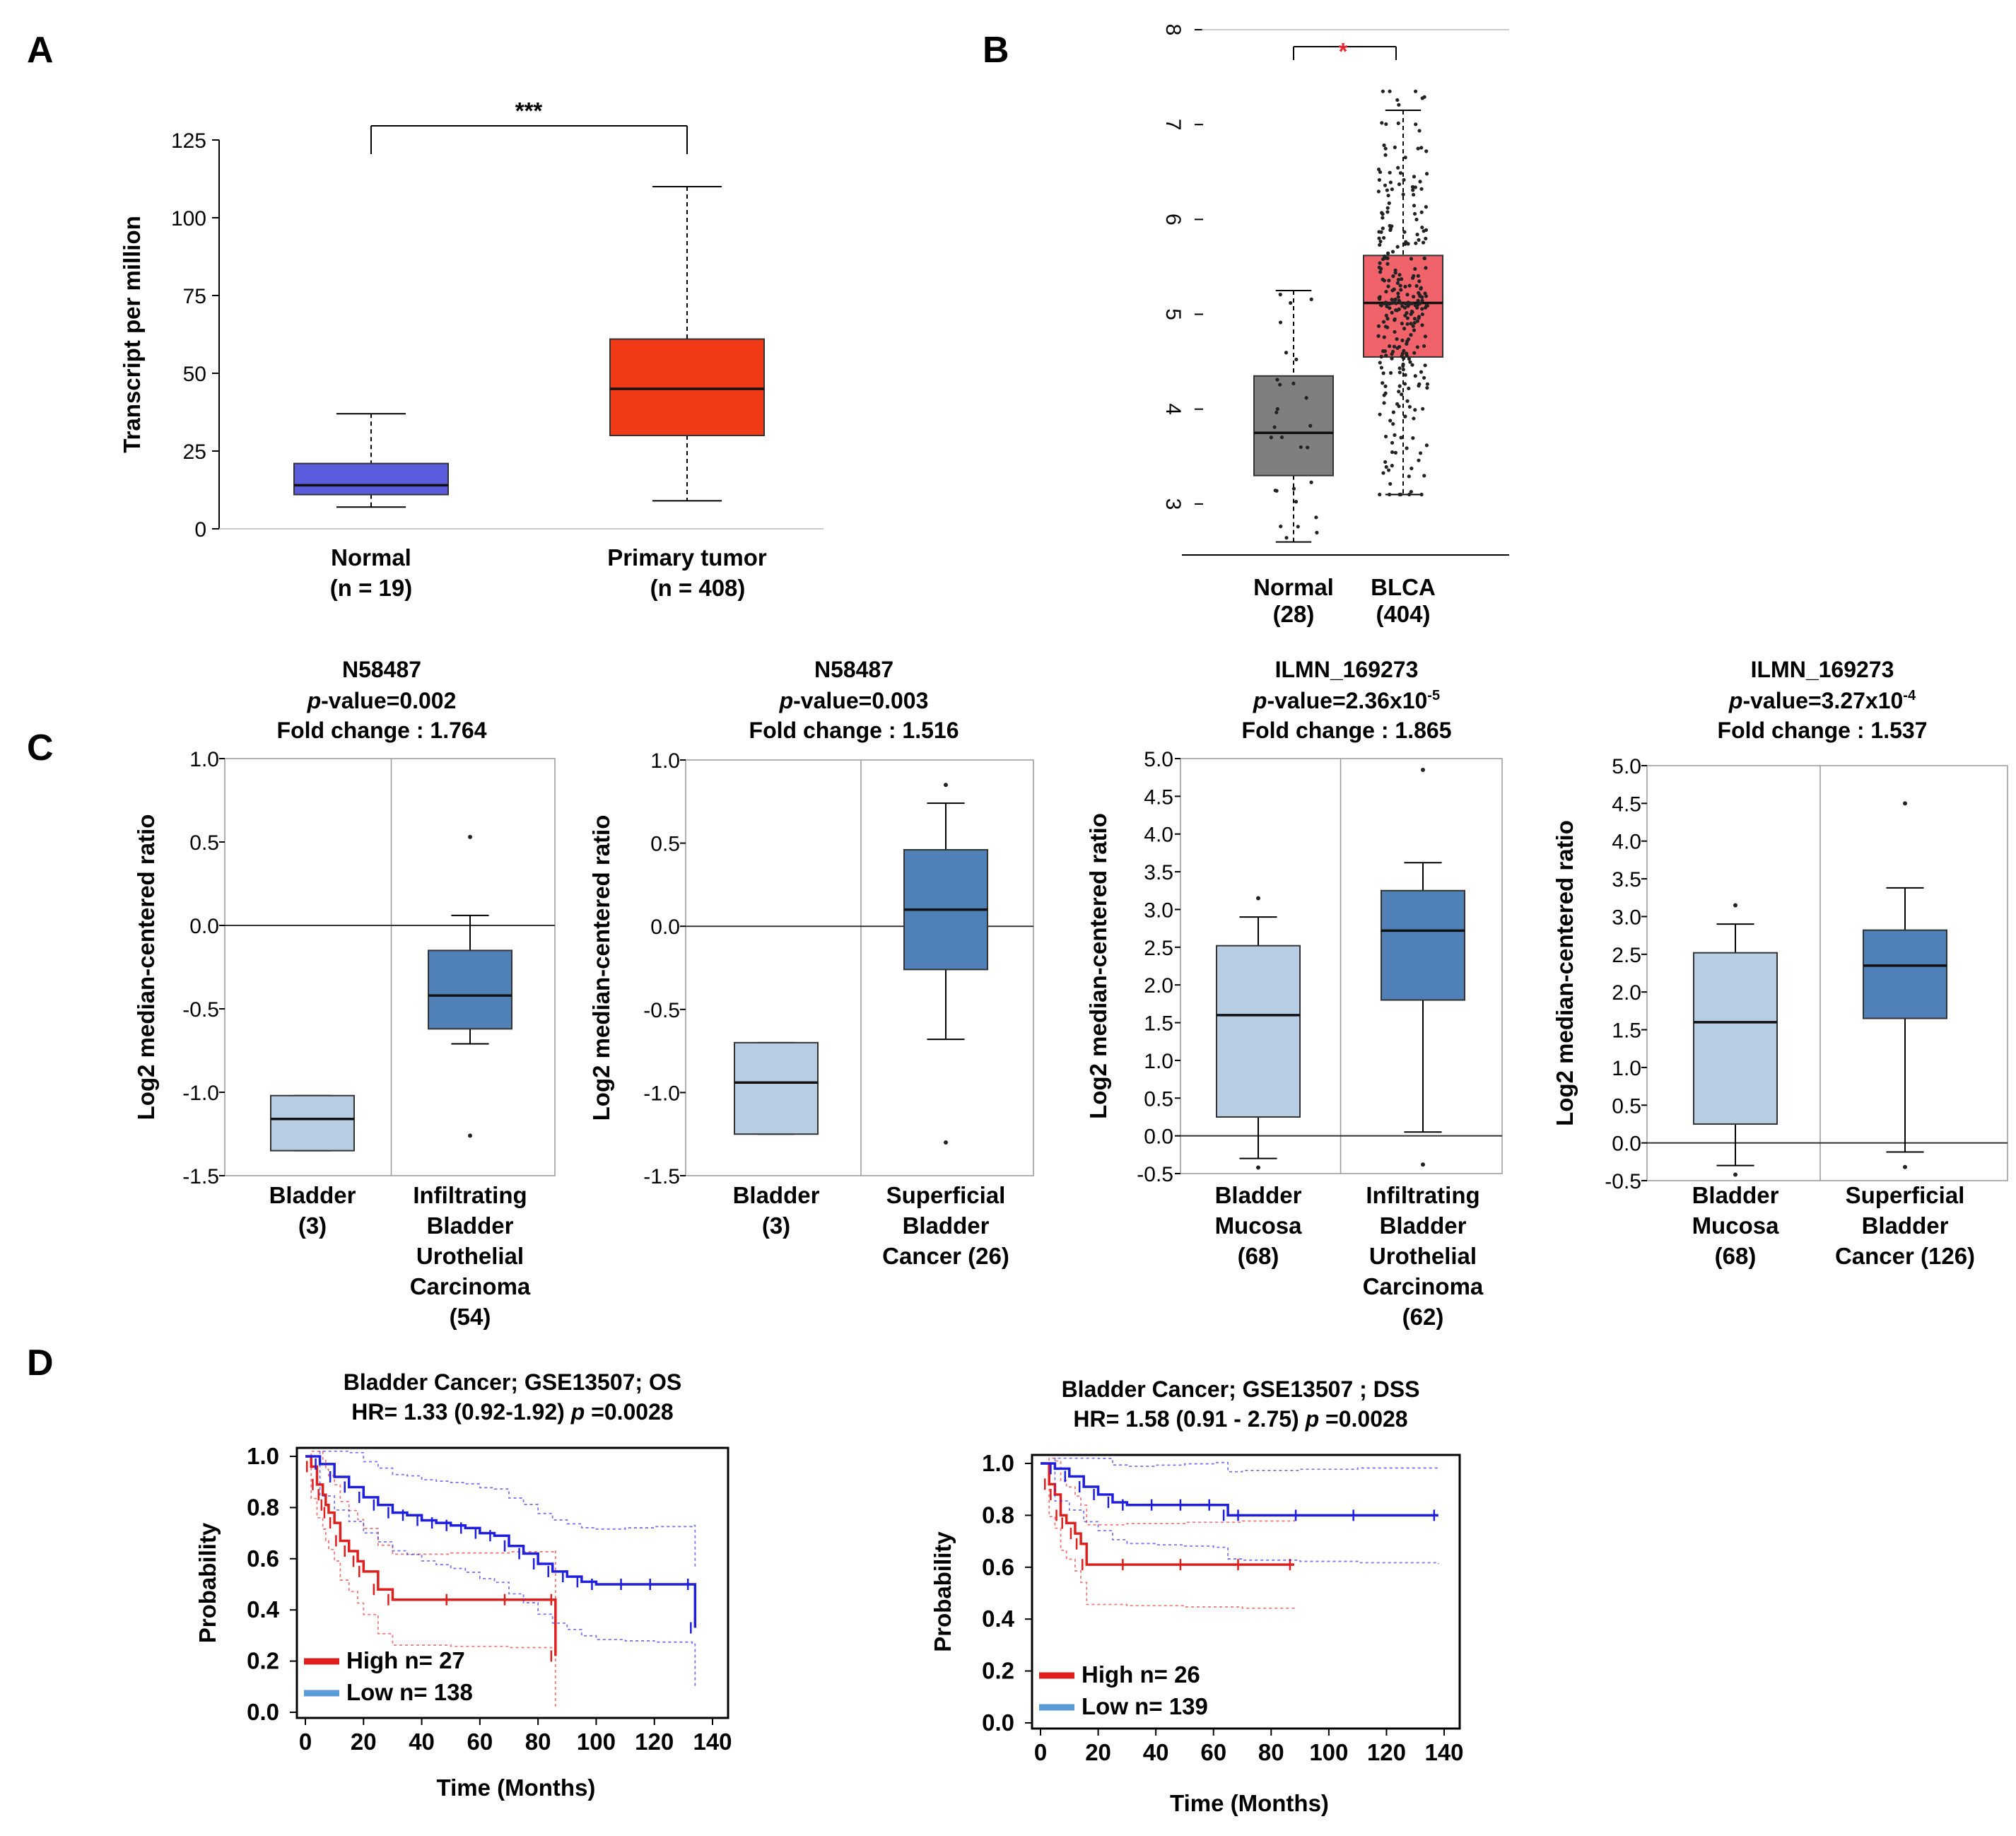  I want to click on panel-c1-box-1-box, so click(470, 989).